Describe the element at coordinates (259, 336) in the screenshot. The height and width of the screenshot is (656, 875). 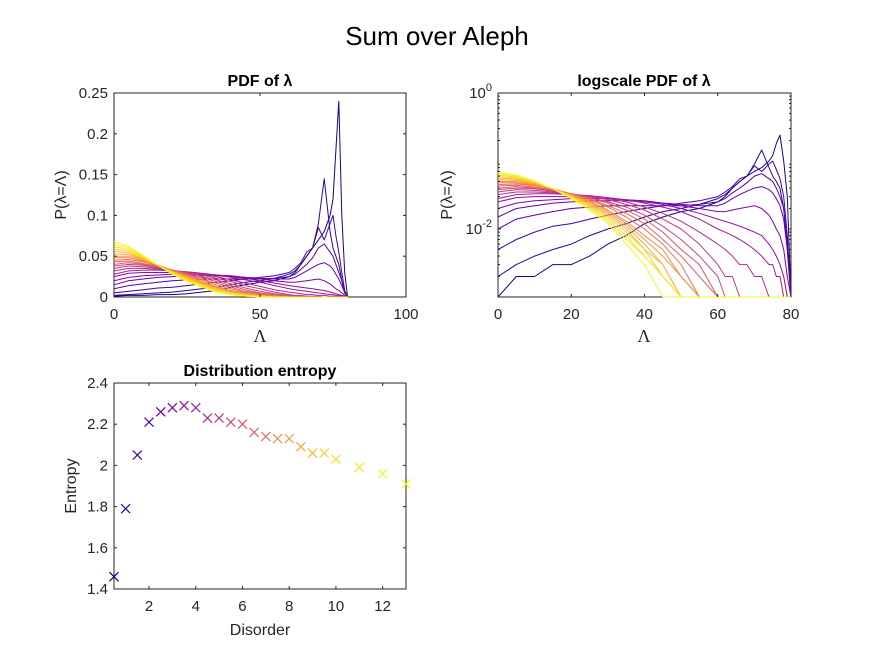
I see `pdf-x-axis-label: Λ` at that location.